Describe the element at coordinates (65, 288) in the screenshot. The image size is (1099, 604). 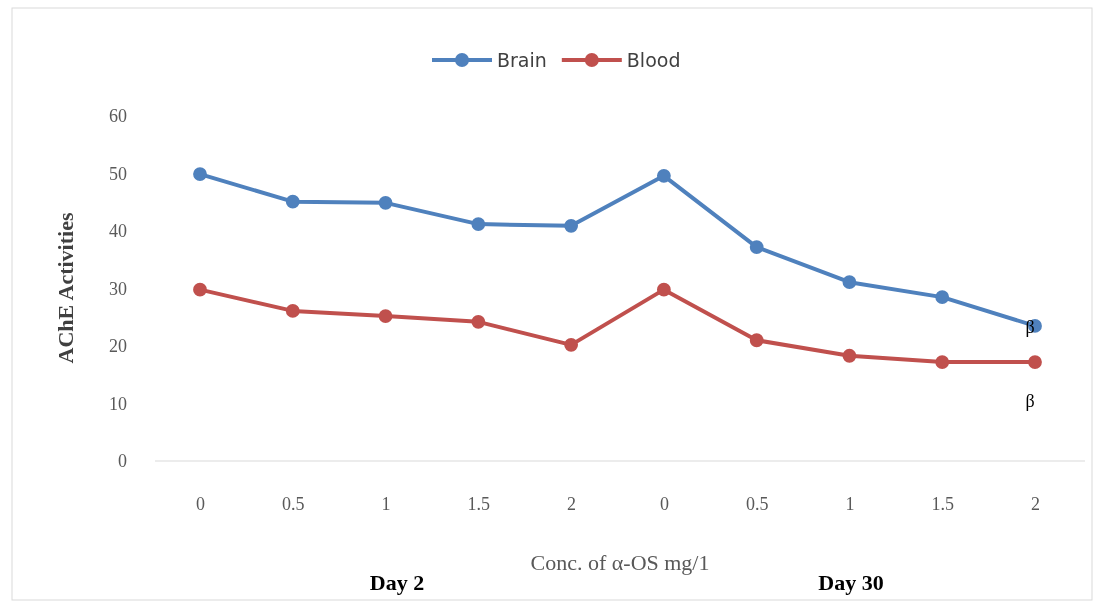
I see `y-axis-title: AChE Activities` at that location.